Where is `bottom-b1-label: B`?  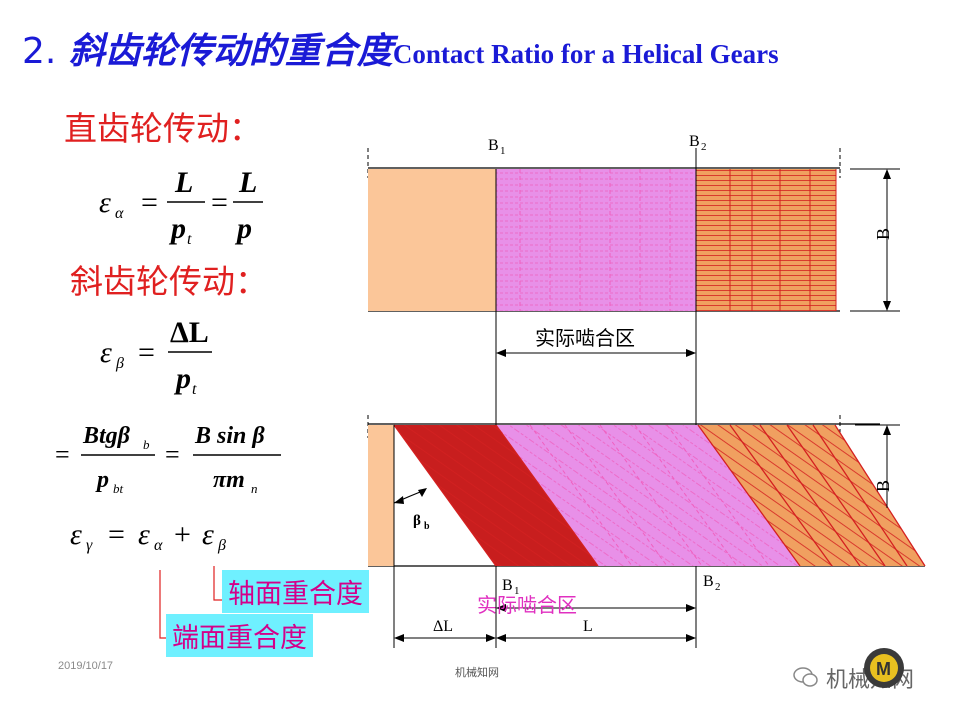
bottom-b1-label: B is located at coordinates (507, 585).